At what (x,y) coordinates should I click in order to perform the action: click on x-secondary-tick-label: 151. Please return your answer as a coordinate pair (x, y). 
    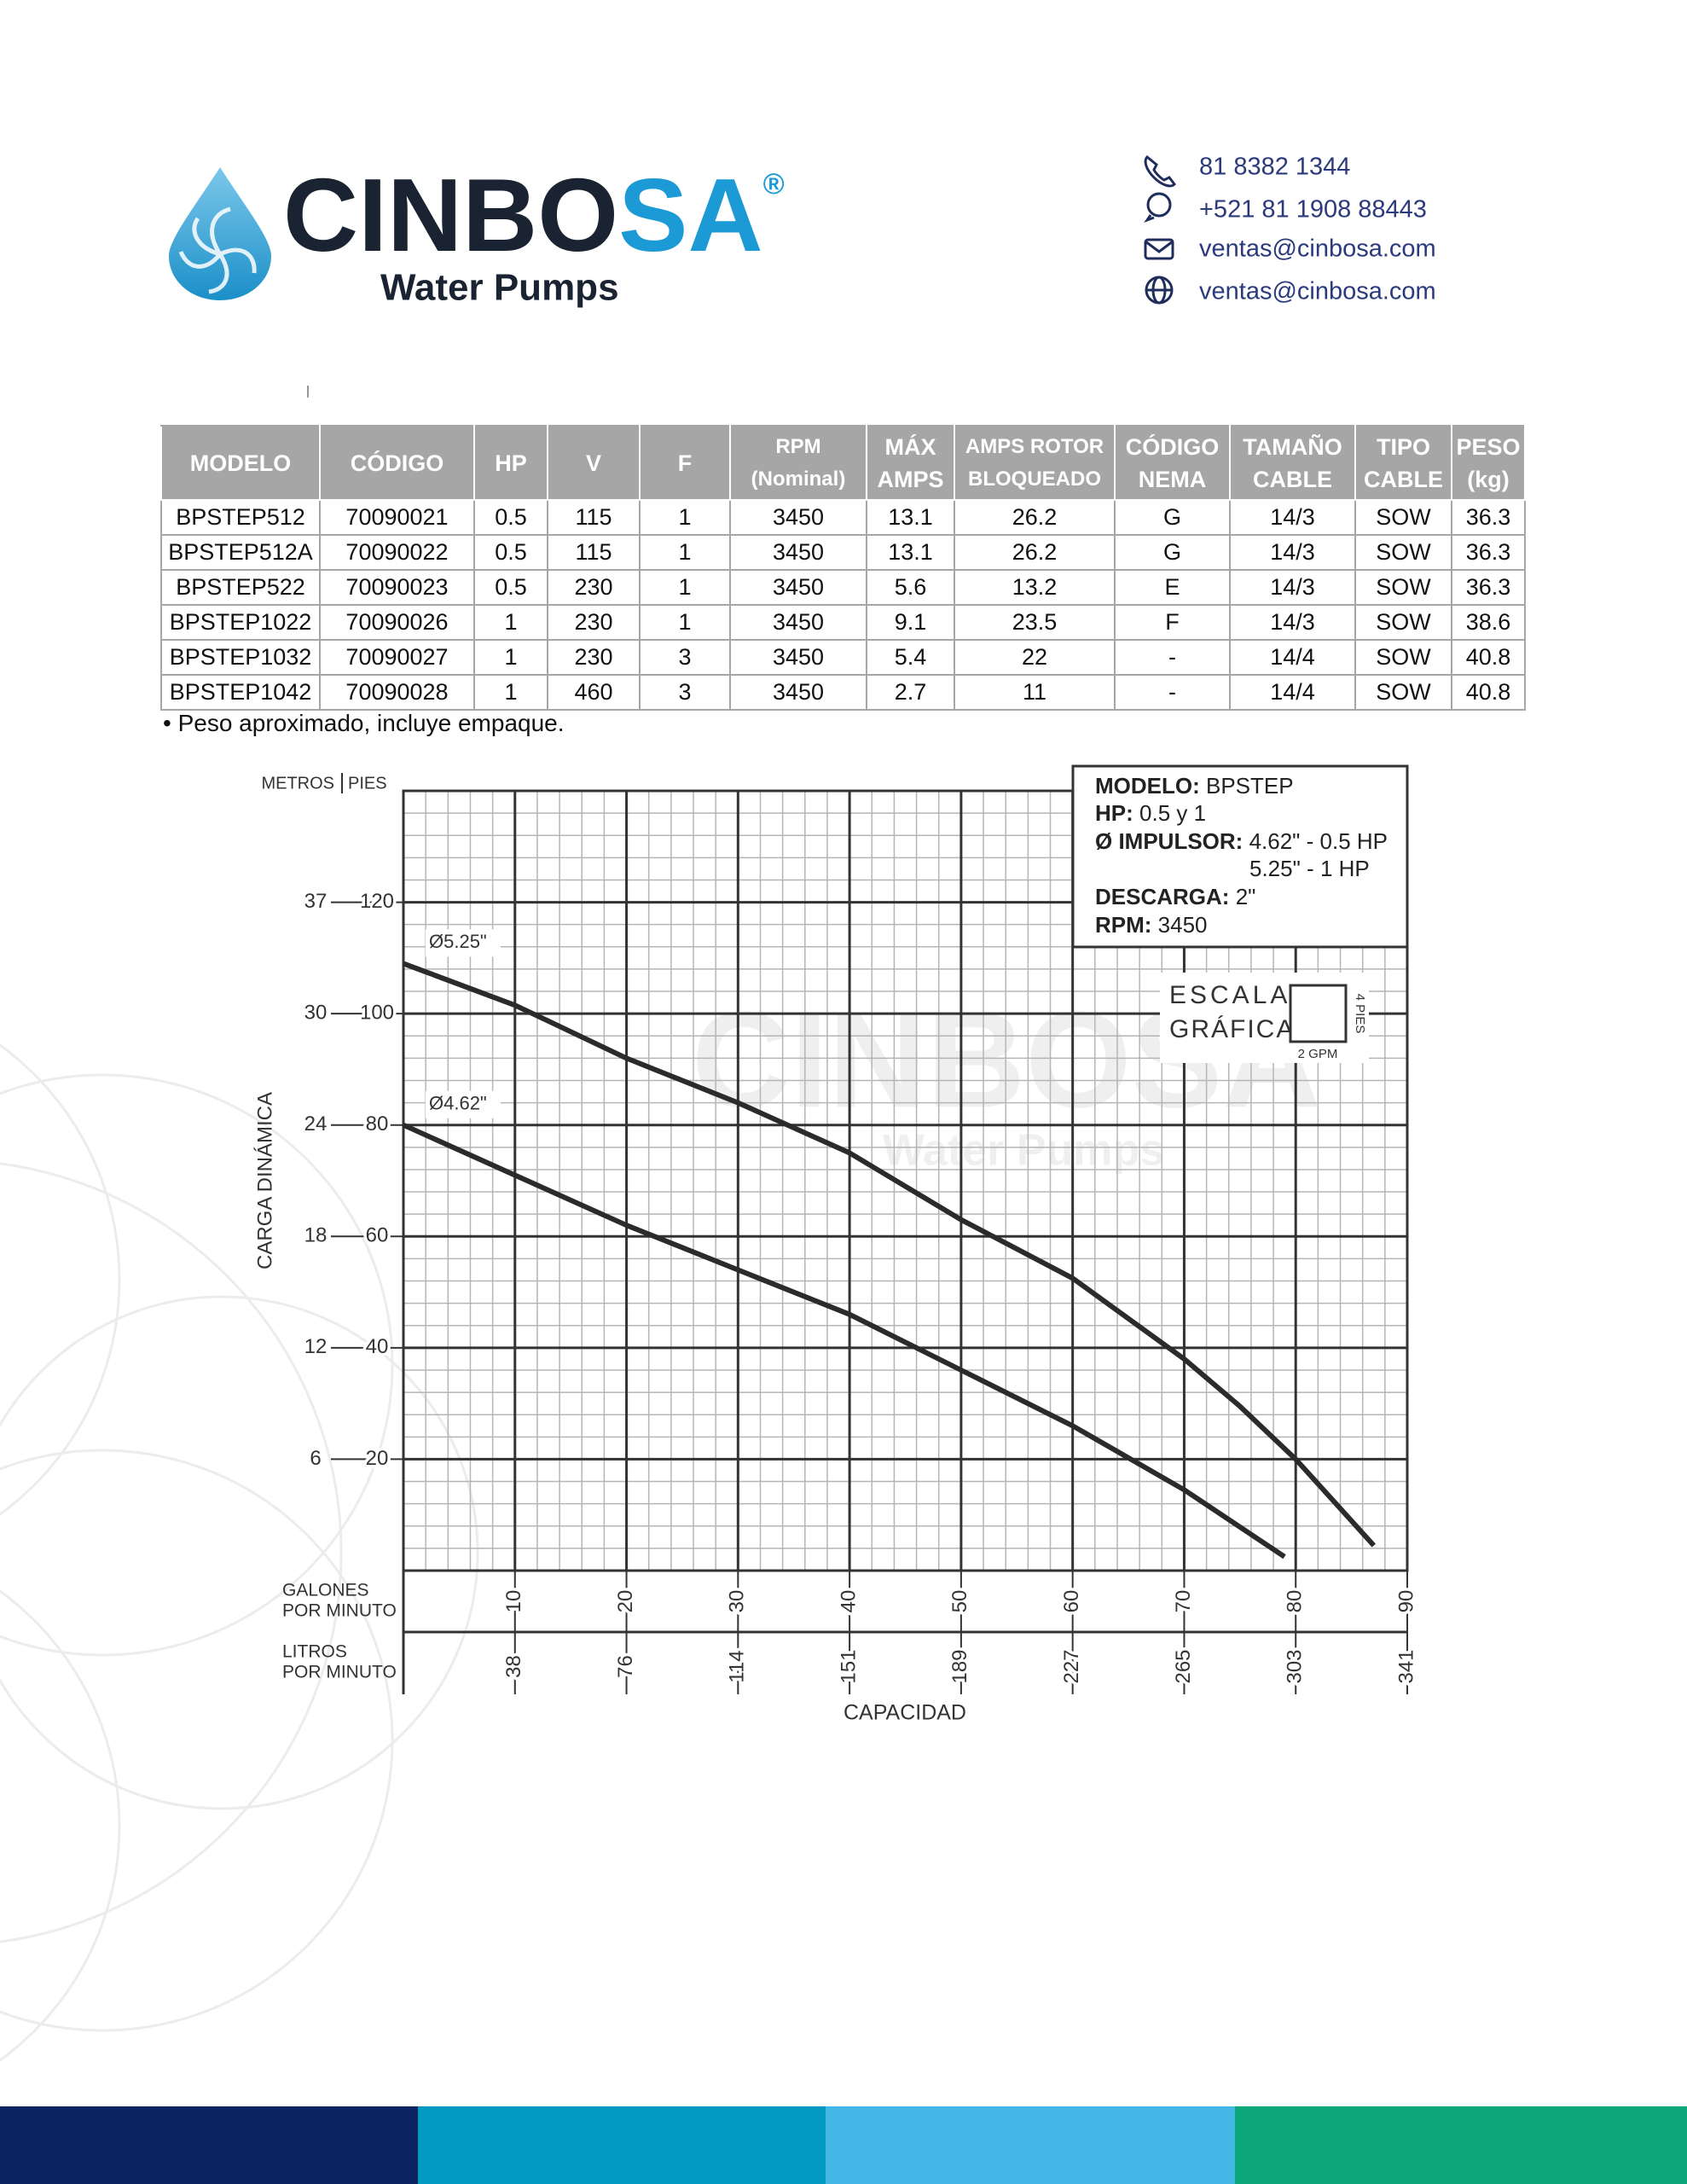
    Looking at the image, I should click on (848, 1666).